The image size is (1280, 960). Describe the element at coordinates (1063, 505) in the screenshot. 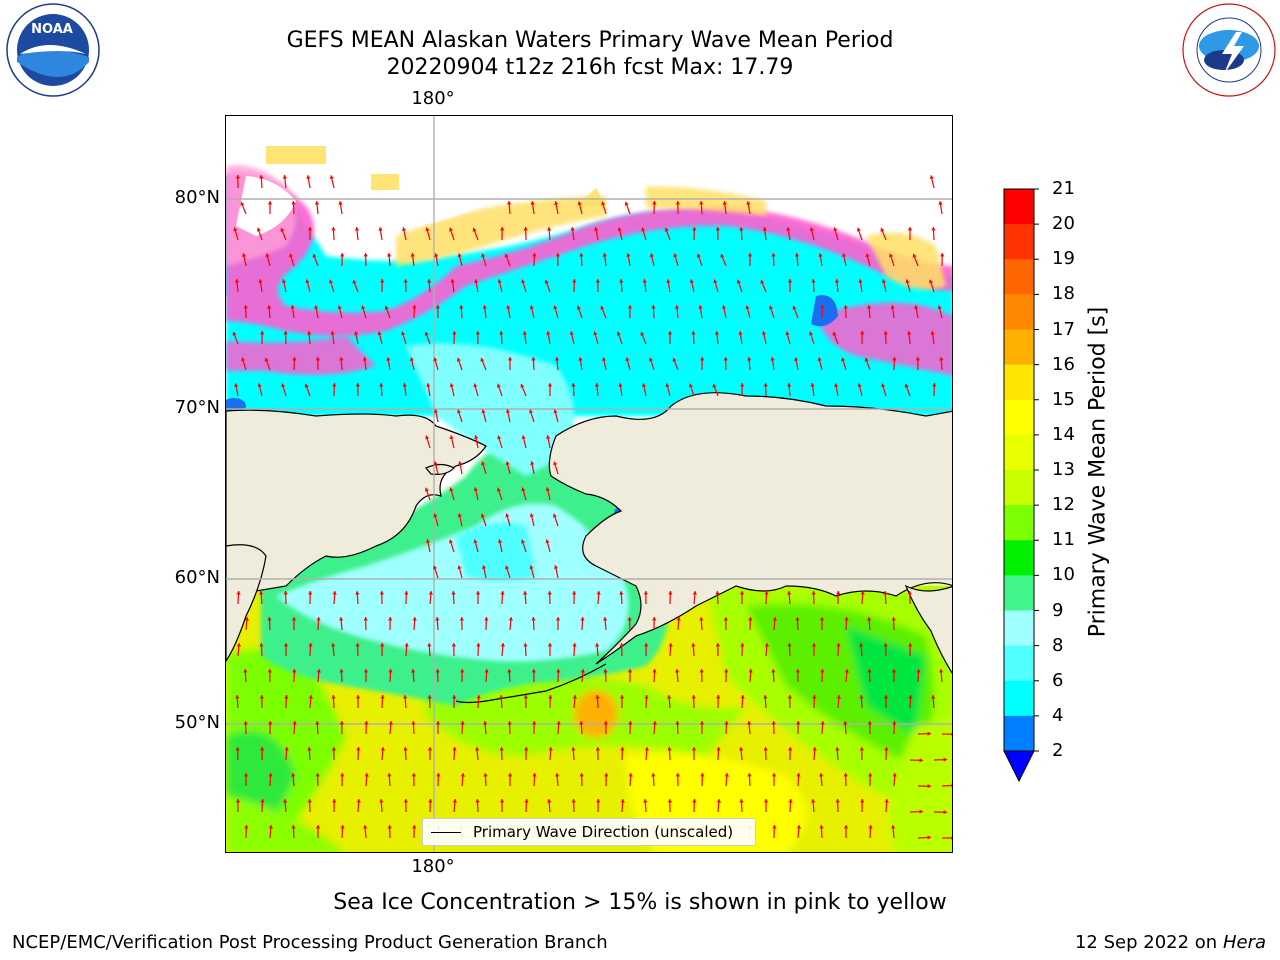

I see `colorbar-tick-label: 12` at that location.